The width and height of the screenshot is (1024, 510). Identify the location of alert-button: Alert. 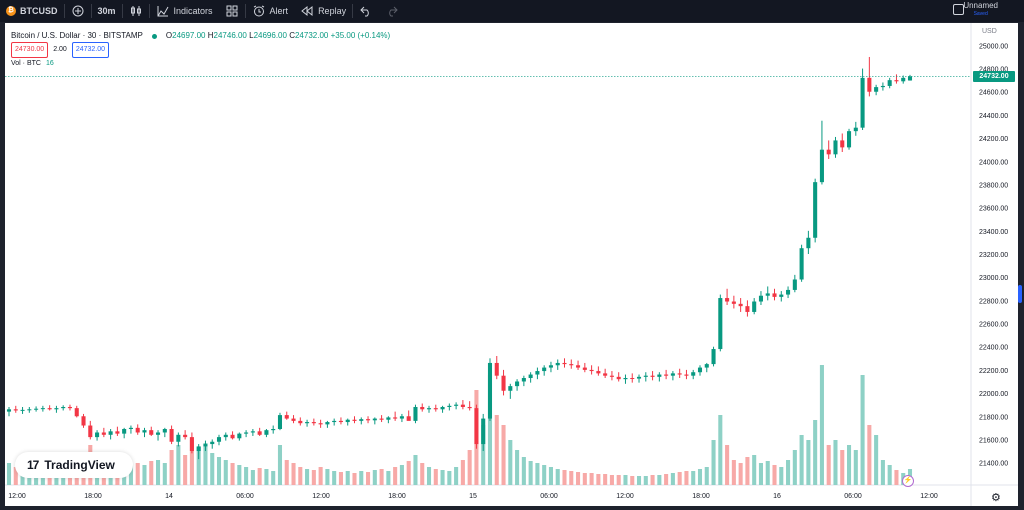
(270, 11).